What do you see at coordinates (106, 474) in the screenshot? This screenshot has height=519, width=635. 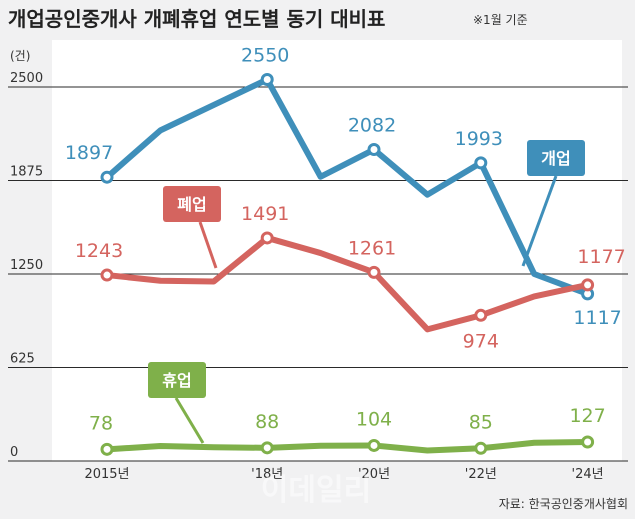 I see `x-tick-label: 2015년` at bounding box center [106, 474].